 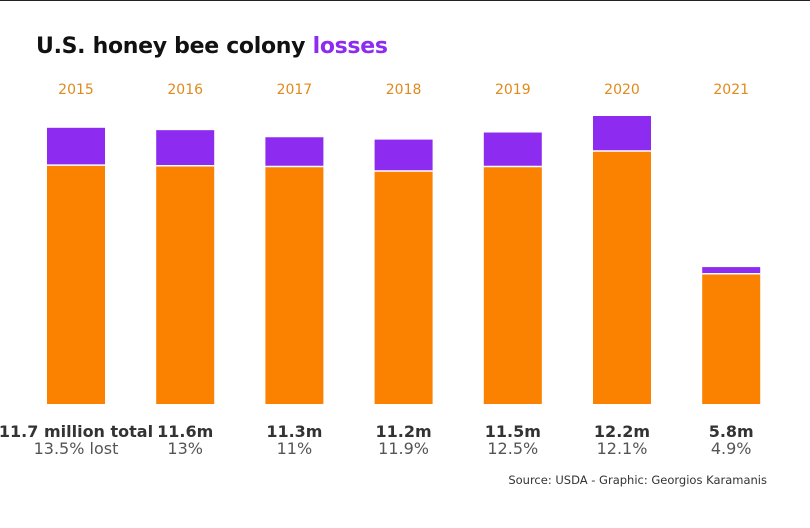 What do you see at coordinates (294, 431) in the screenshot?
I see `total-label-2017: 11.3m` at bounding box center [294, 431].